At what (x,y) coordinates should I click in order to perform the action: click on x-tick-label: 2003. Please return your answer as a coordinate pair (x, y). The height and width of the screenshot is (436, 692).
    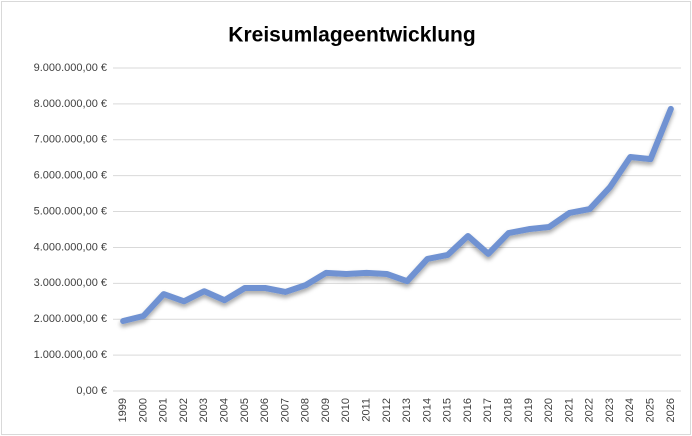
    Looking at the image, I should click on (204, 410).